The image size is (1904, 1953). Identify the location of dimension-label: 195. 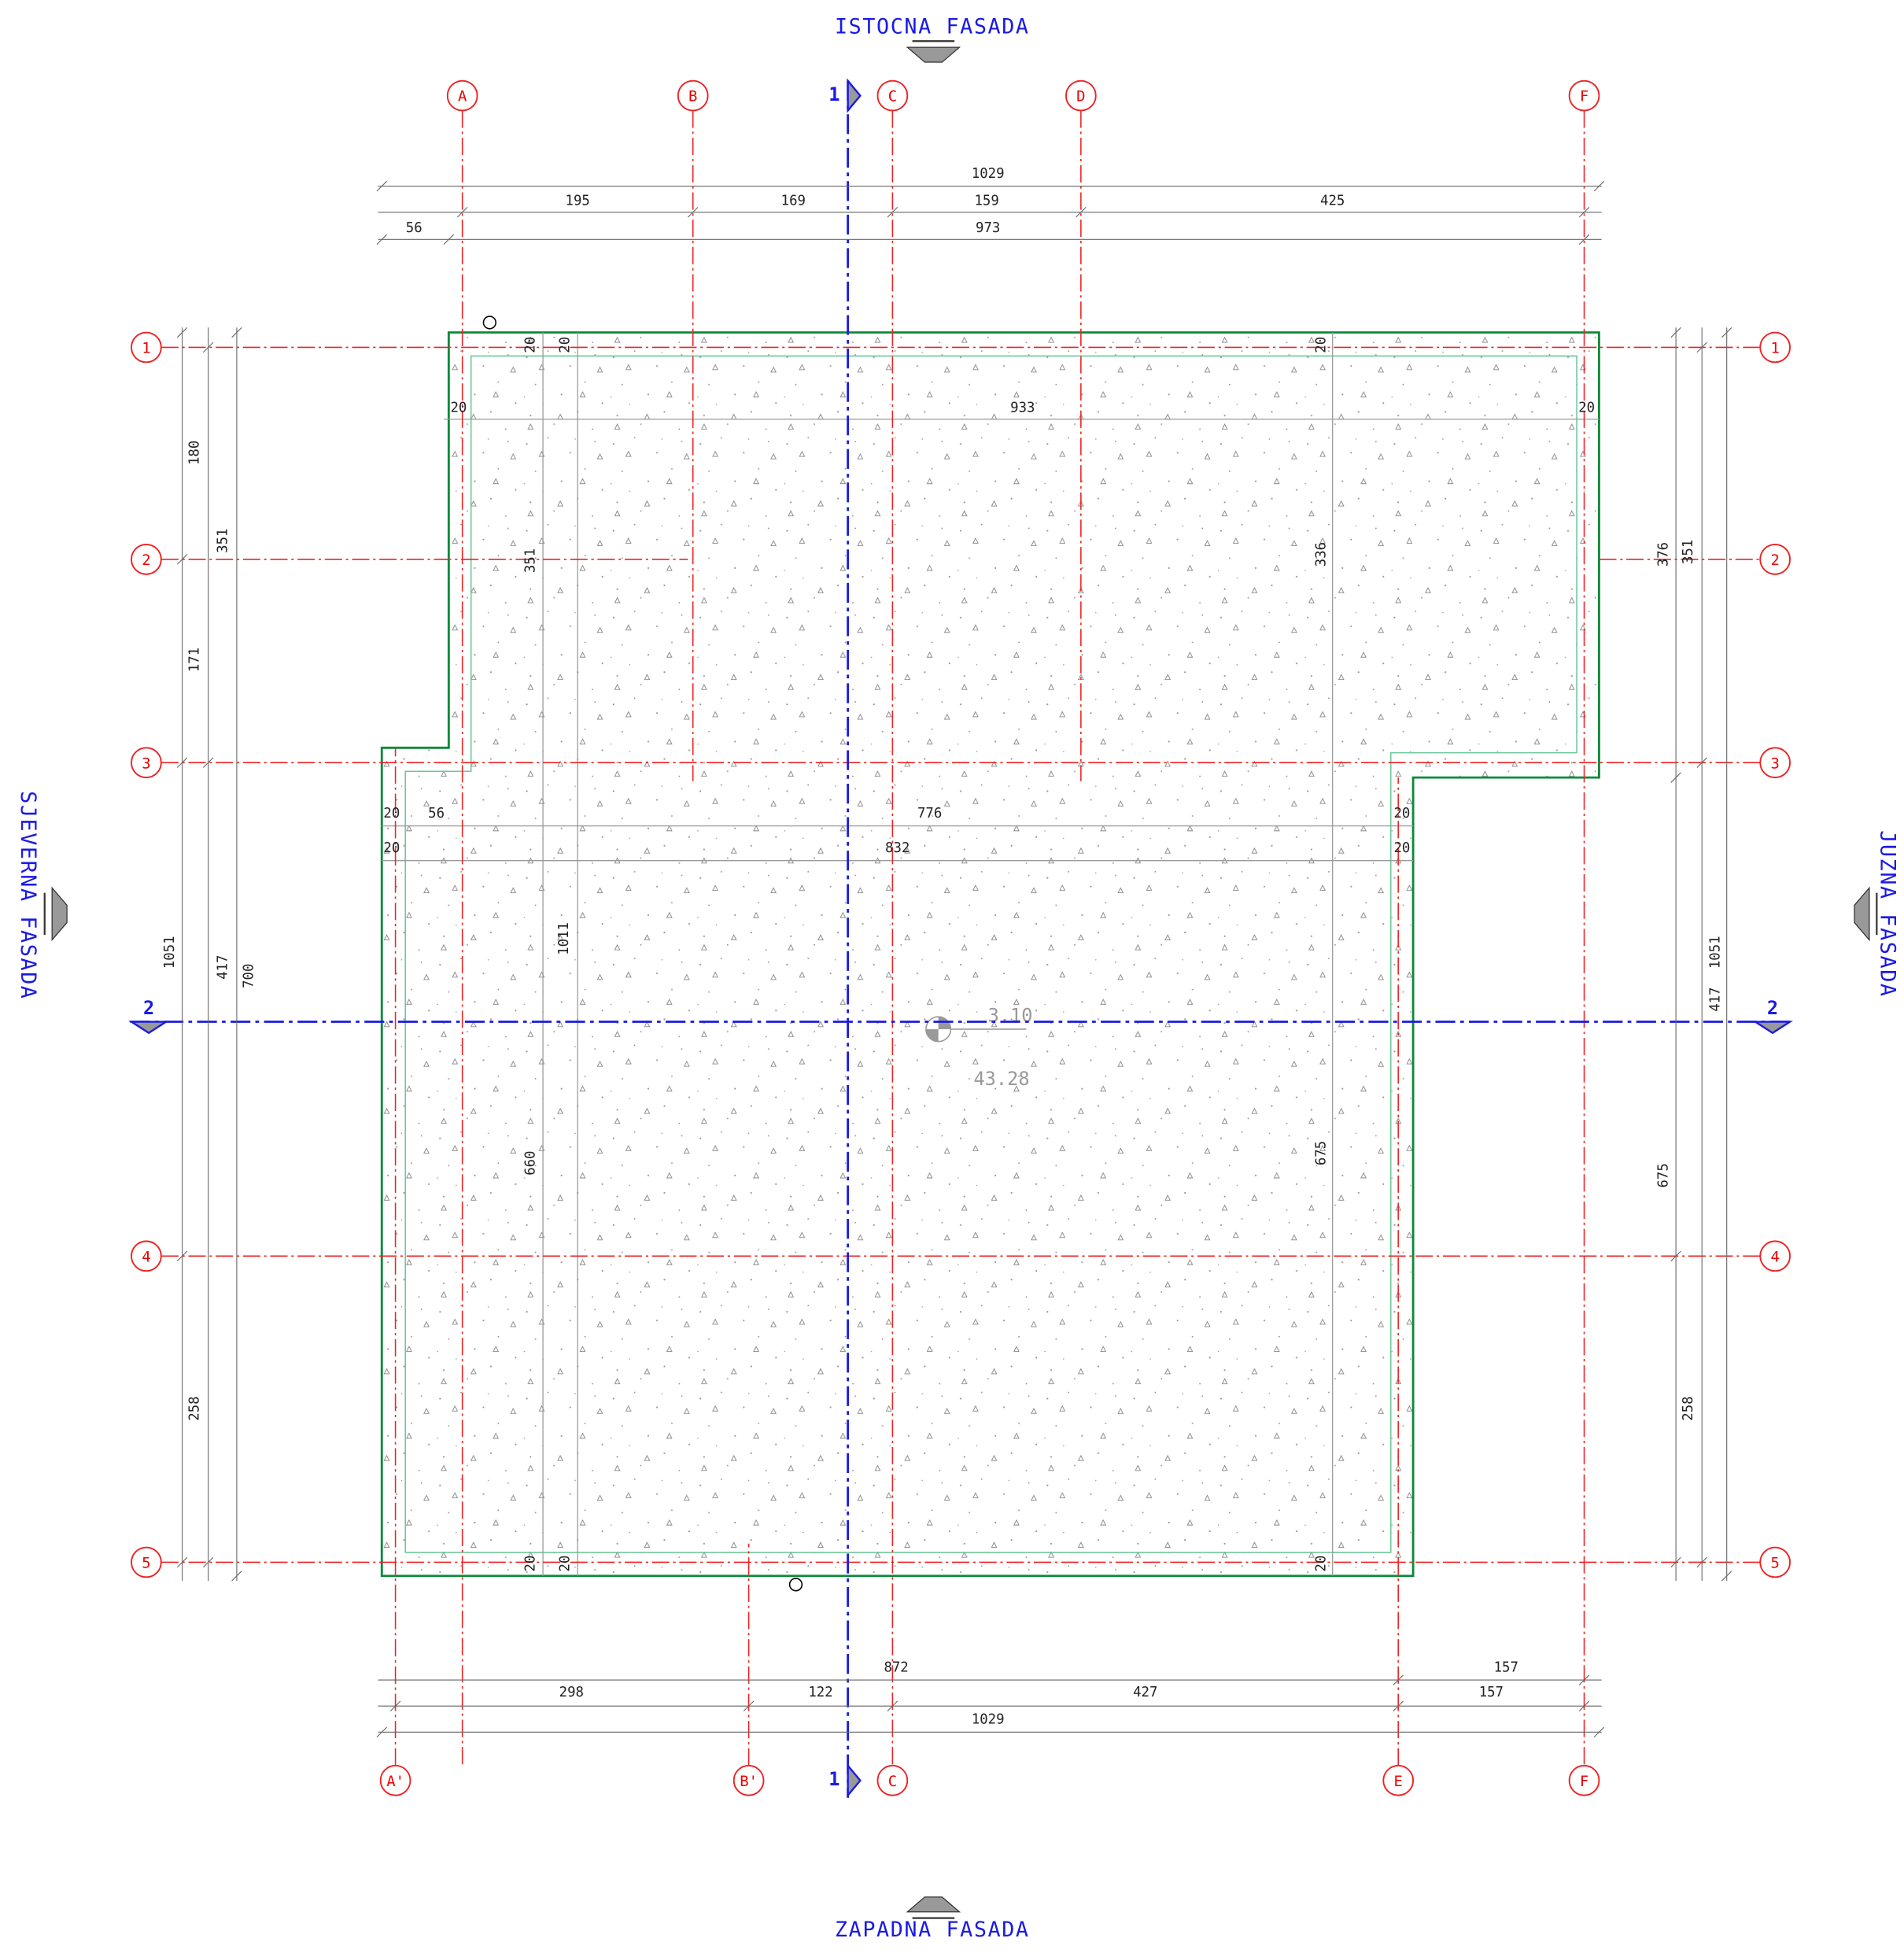
(578, 202).